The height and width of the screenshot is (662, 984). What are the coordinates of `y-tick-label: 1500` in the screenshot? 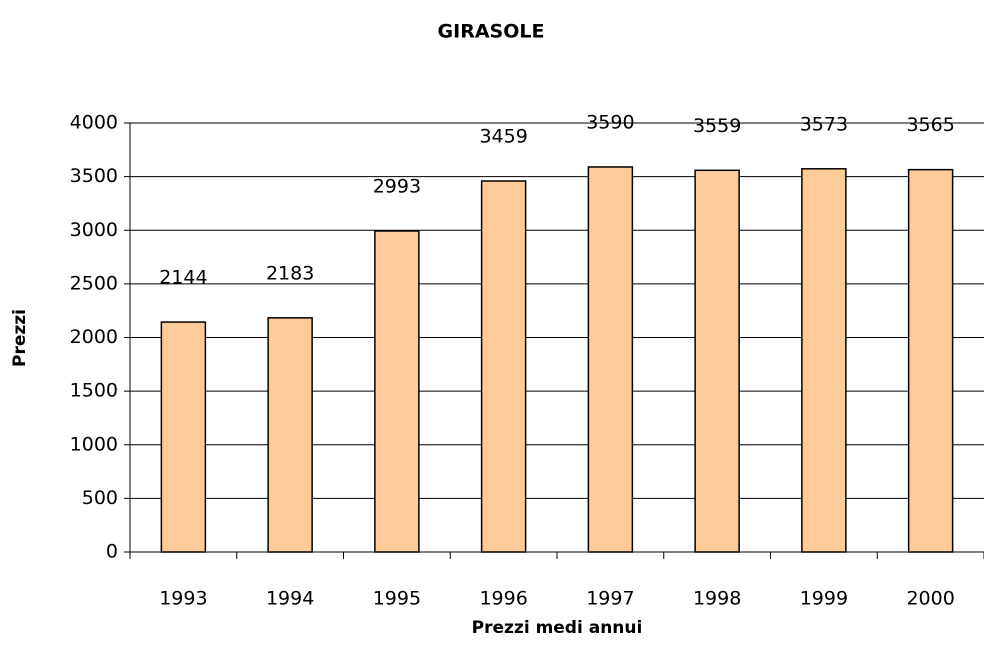 It's located at (94, 391).